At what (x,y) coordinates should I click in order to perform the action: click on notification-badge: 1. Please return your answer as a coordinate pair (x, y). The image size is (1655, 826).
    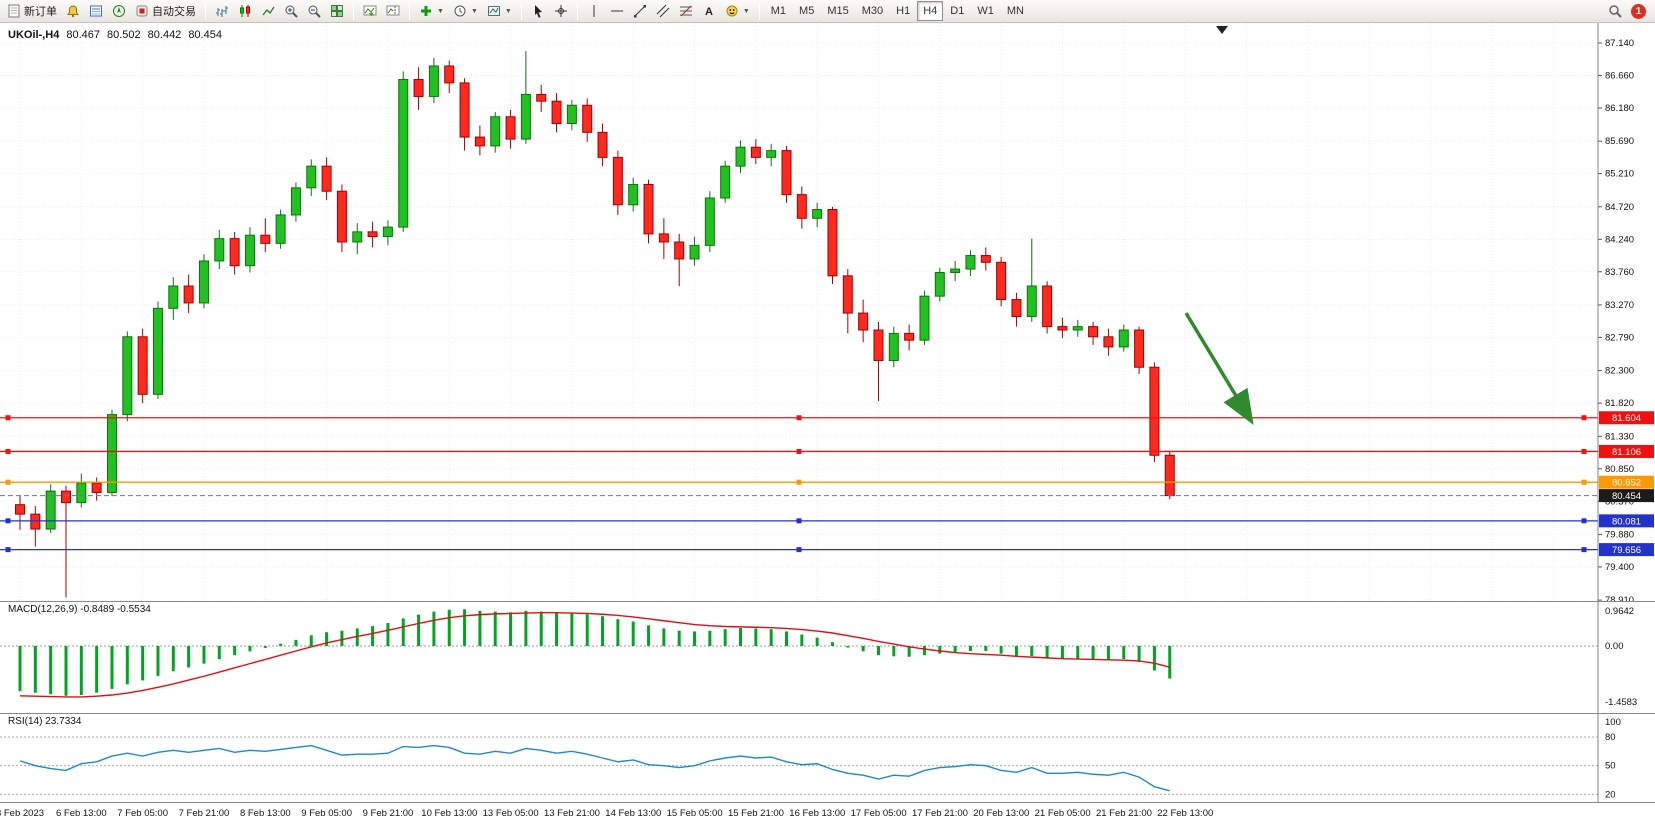
    Looking at the image, I should click on (1638, 11).